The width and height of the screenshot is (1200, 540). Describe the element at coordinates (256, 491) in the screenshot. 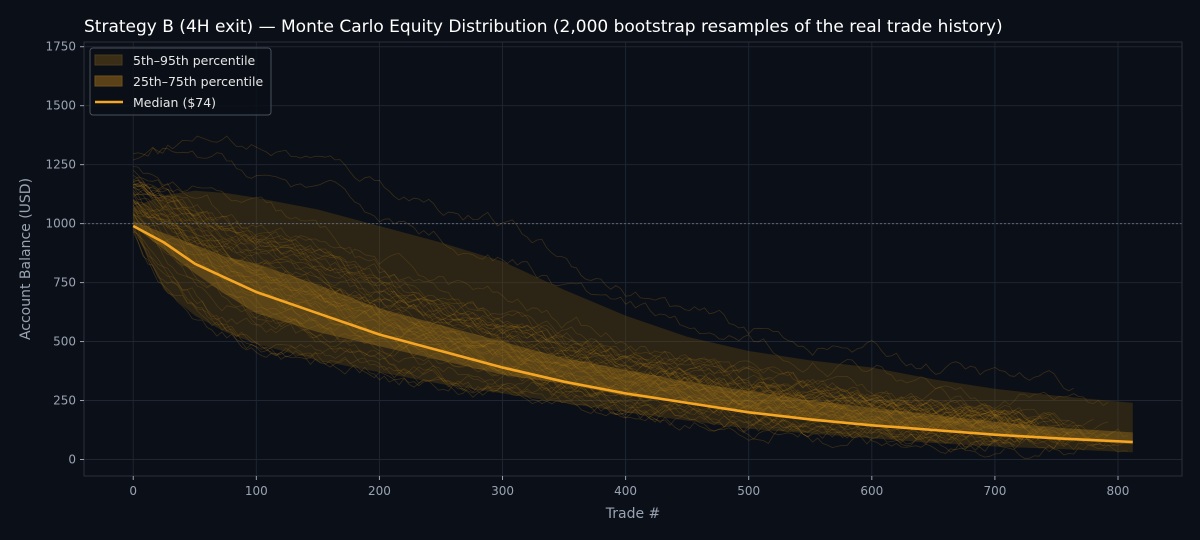

I see `x-tick-label: 100` at that location.